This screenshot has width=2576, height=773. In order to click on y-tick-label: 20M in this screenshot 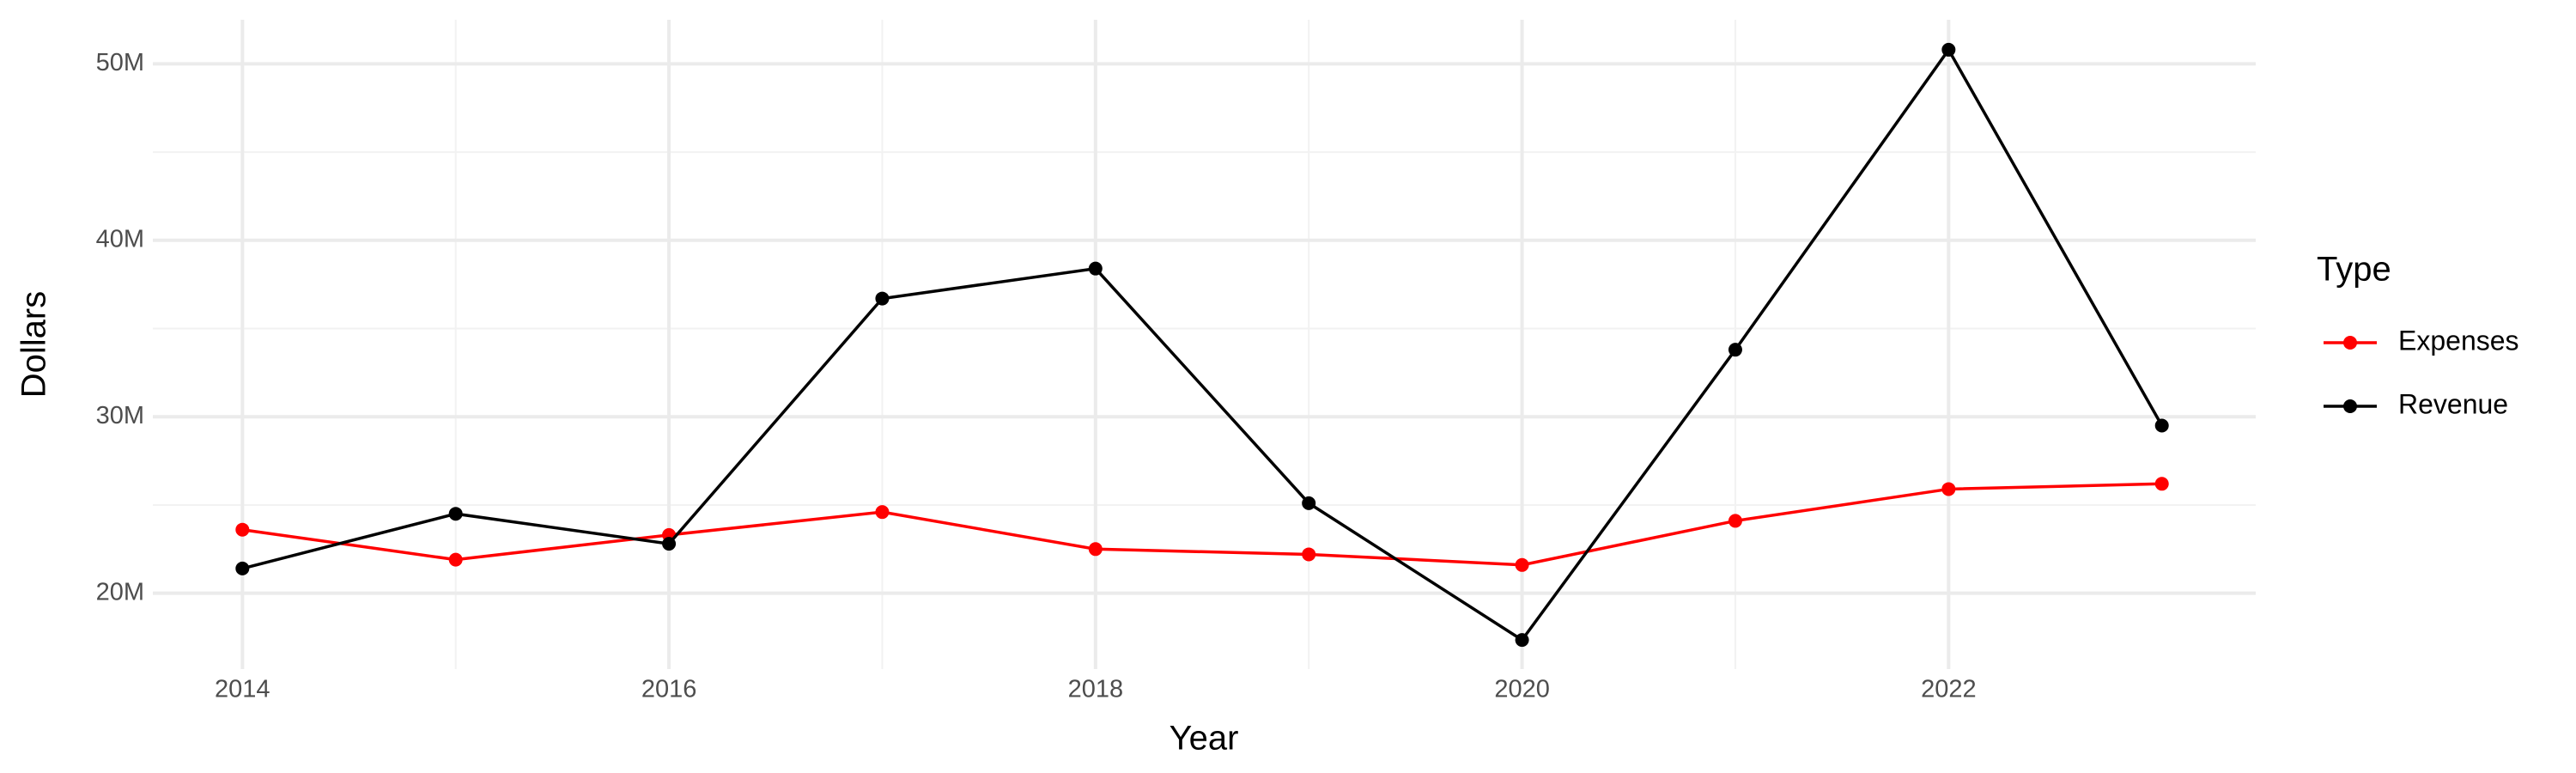, I will do `click(120, 592)`.